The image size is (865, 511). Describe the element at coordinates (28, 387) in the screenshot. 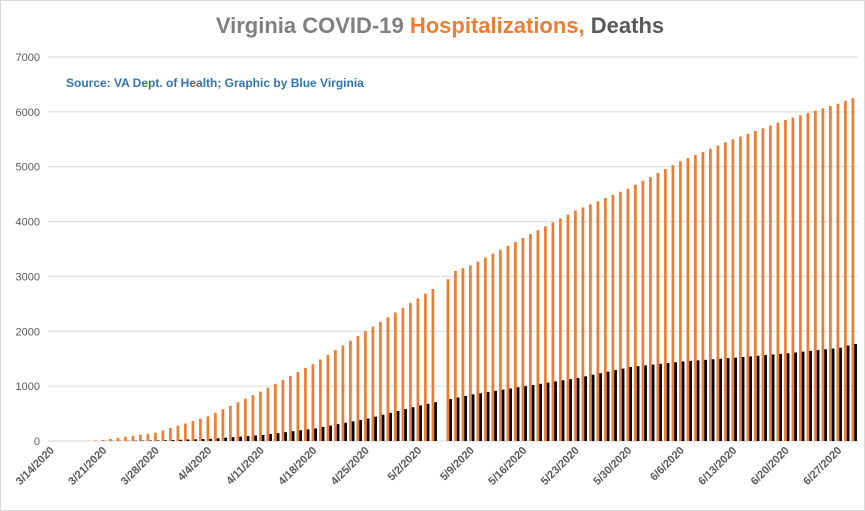

I see `y-tick-label: 1000` at that location.